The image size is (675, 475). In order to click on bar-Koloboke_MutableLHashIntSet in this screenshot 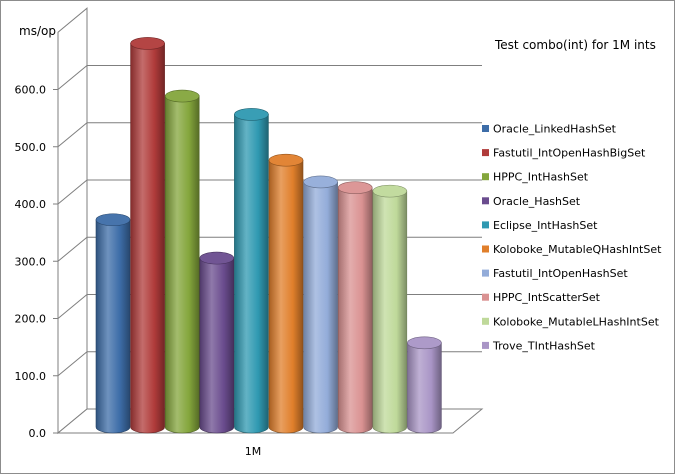, I will do `click(390, 309)`.